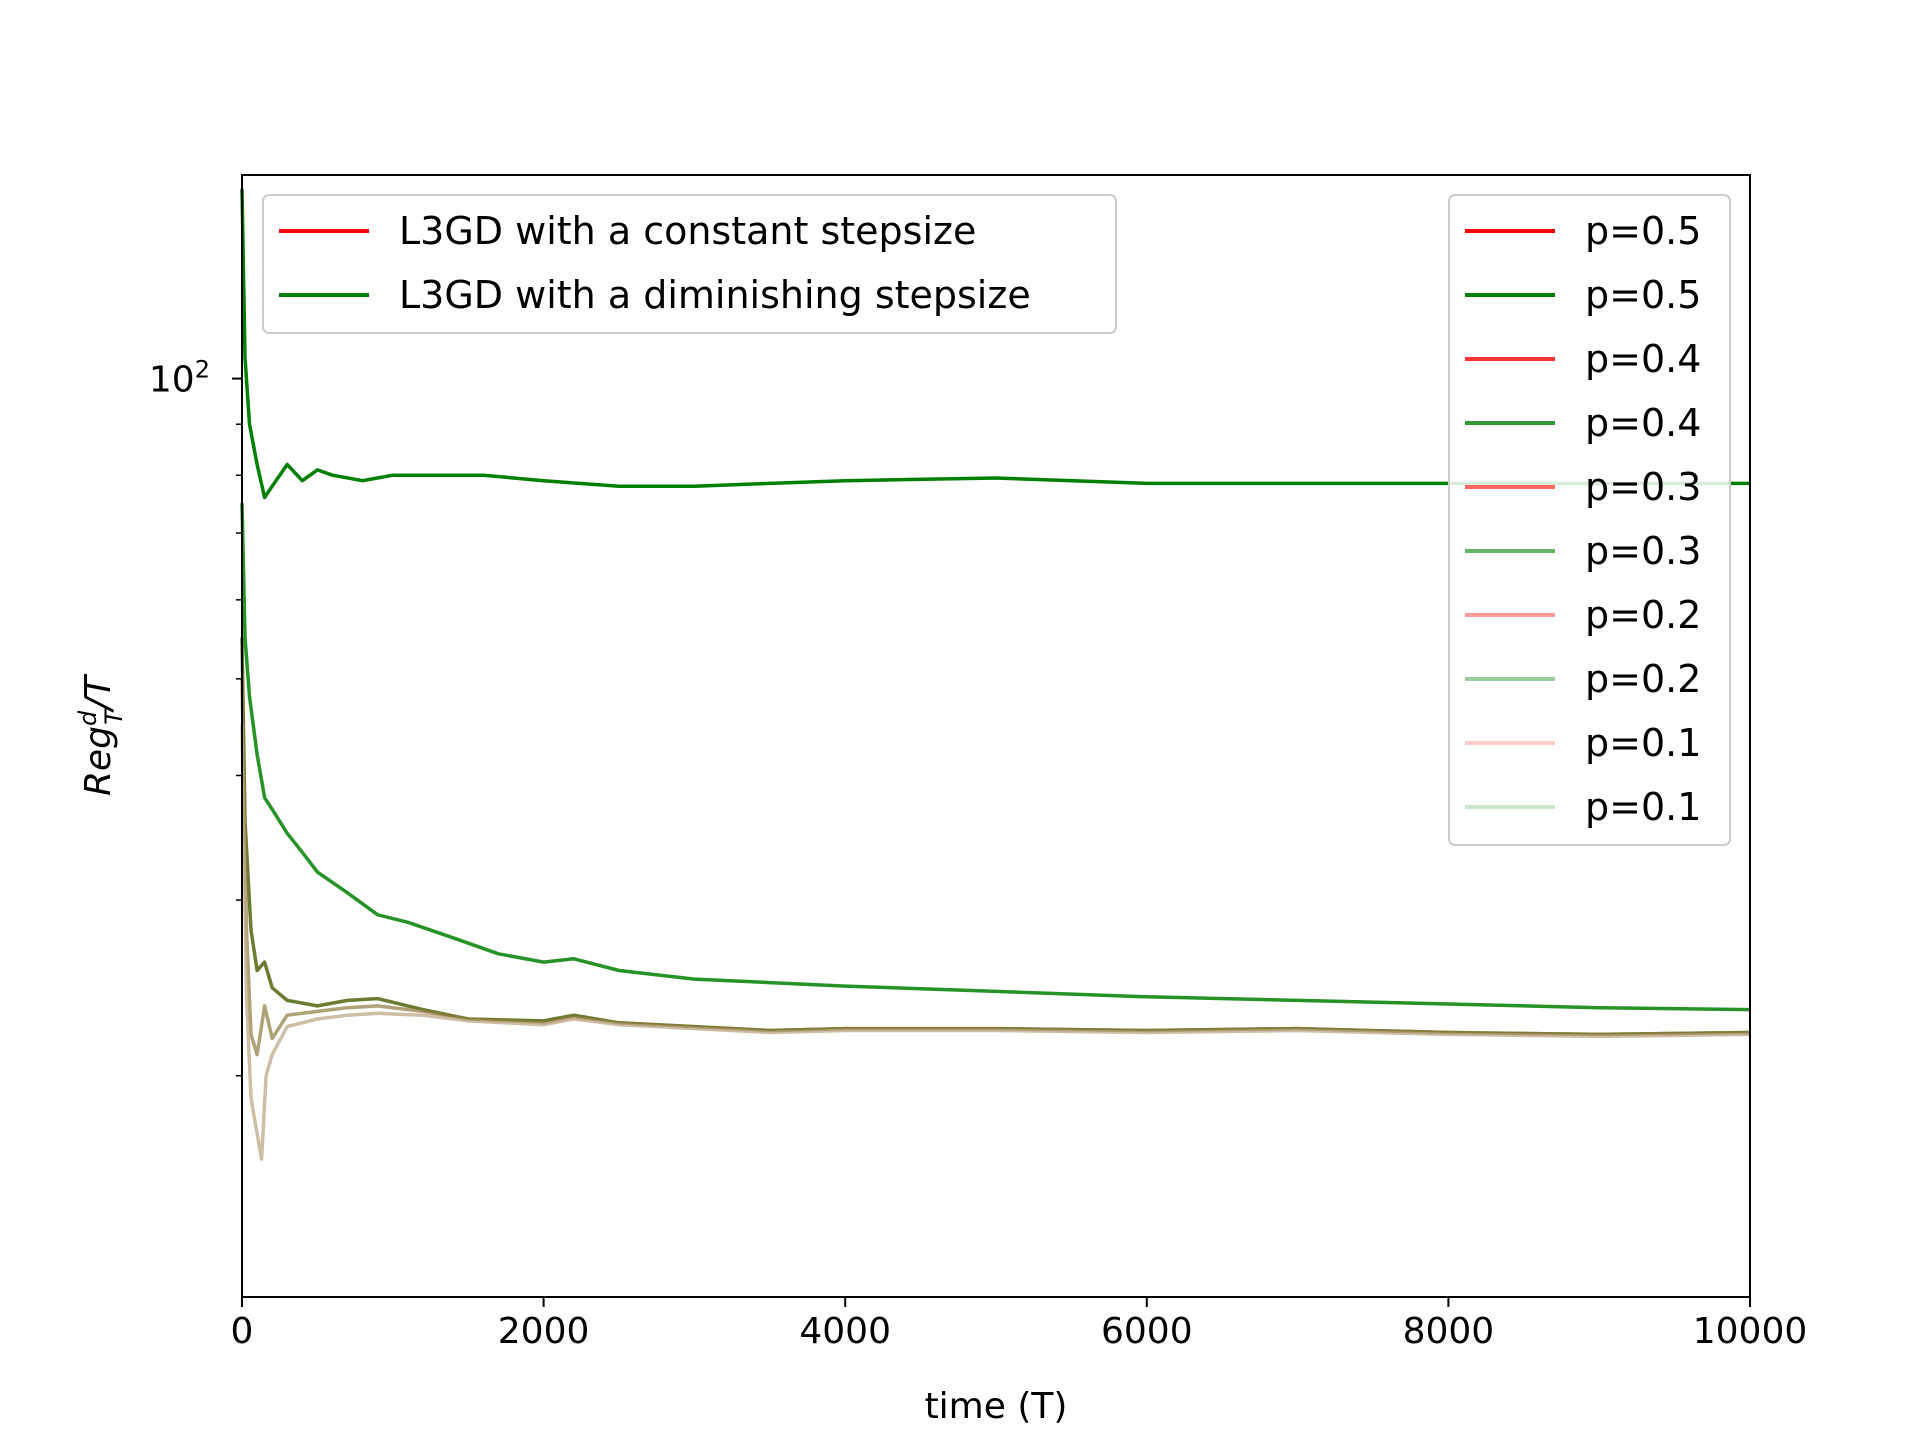 This screenshot has width=1920, height=1444. Describe the element at coordinates (687, 231) in the screenshot. I see `legend-label: L3GD with a constant stepsize` at that location.